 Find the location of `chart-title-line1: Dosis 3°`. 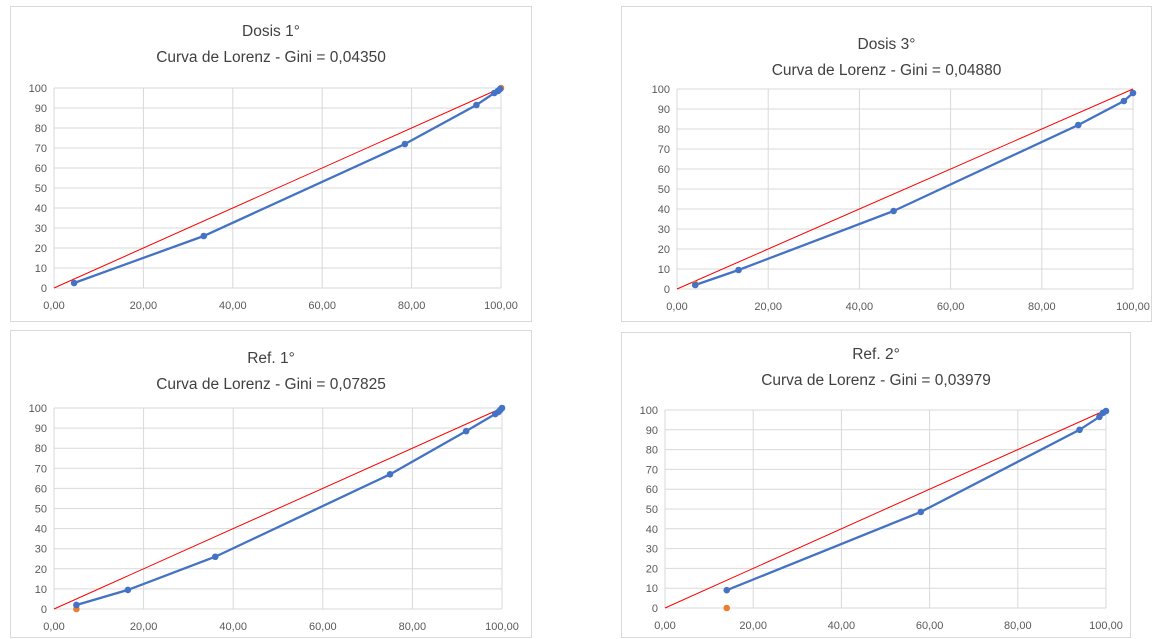

chart-title-line1: Dosis 3° is located at coordinates (886, 44).